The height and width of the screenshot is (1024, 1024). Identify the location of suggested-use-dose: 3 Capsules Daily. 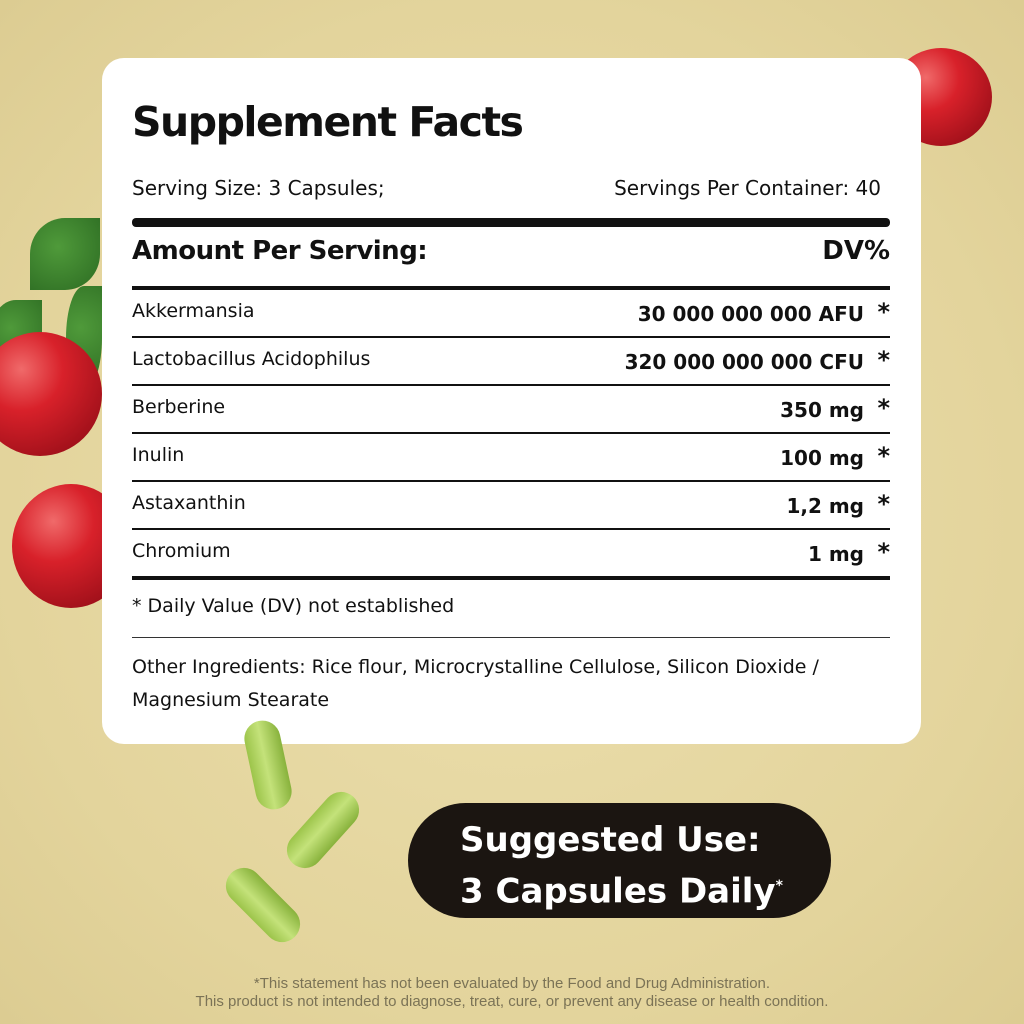
(618, 891).